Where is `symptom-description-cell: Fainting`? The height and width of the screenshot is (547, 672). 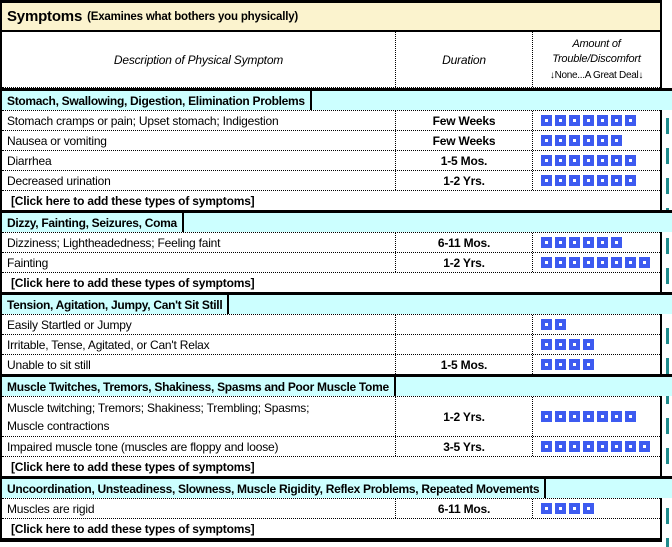
symptom-description-cell: Fainting is located at coordinates (28, 262).